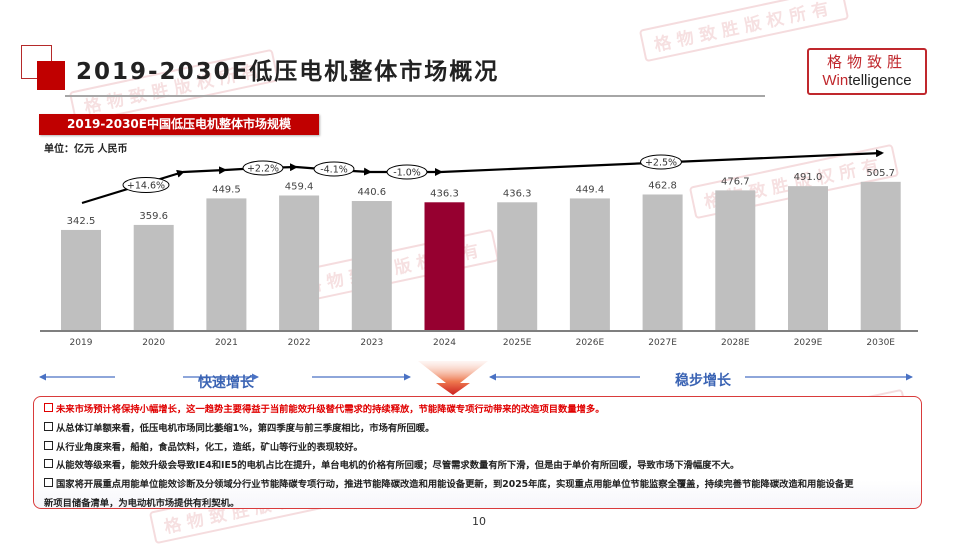 The height and width of the screenshot is (544, 960). What do you see at coordinates (479, 448) in the screenshot?
I see `note-item: 从行业角度来看，船舶，食品饮料，化工，造纸，矿山等行业的表现较好。` at bounding box center [479, 448].